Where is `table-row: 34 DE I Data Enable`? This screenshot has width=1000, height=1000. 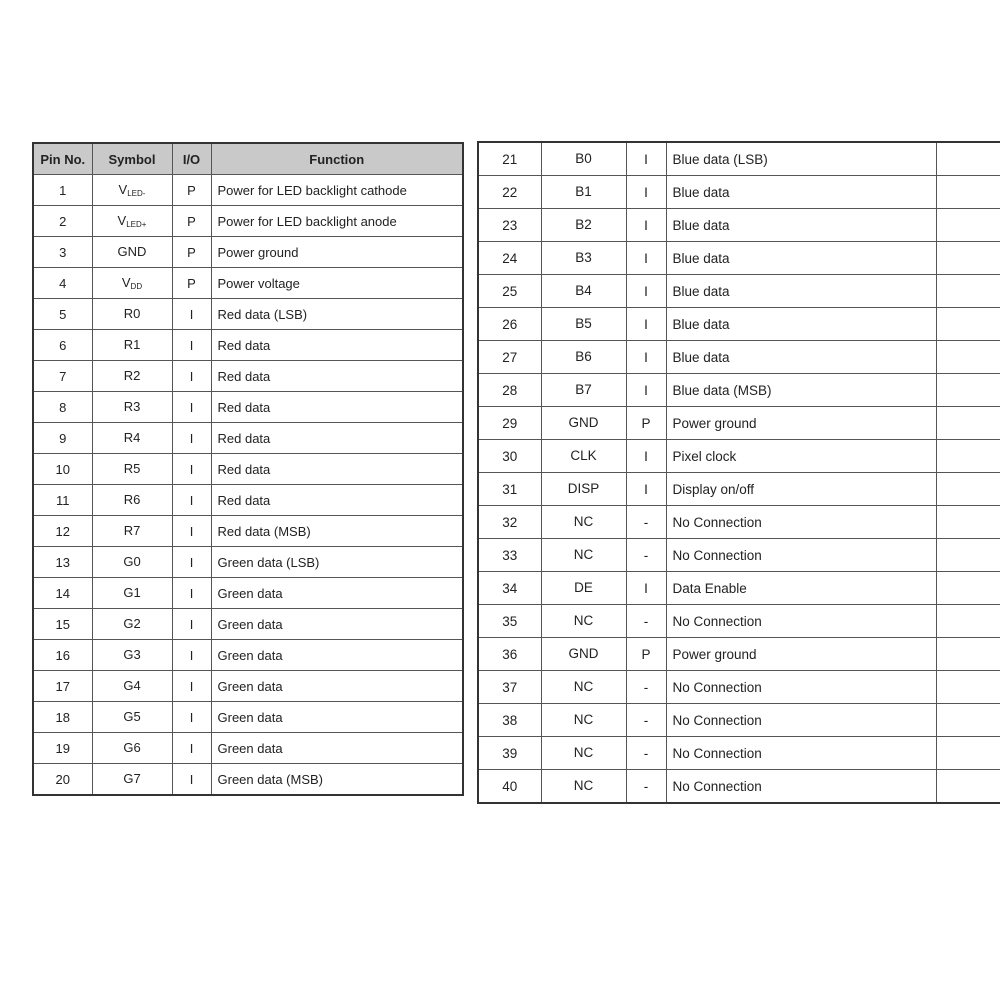 table-row: 34 DE I Data Enable is located at coordinates (738, 588).